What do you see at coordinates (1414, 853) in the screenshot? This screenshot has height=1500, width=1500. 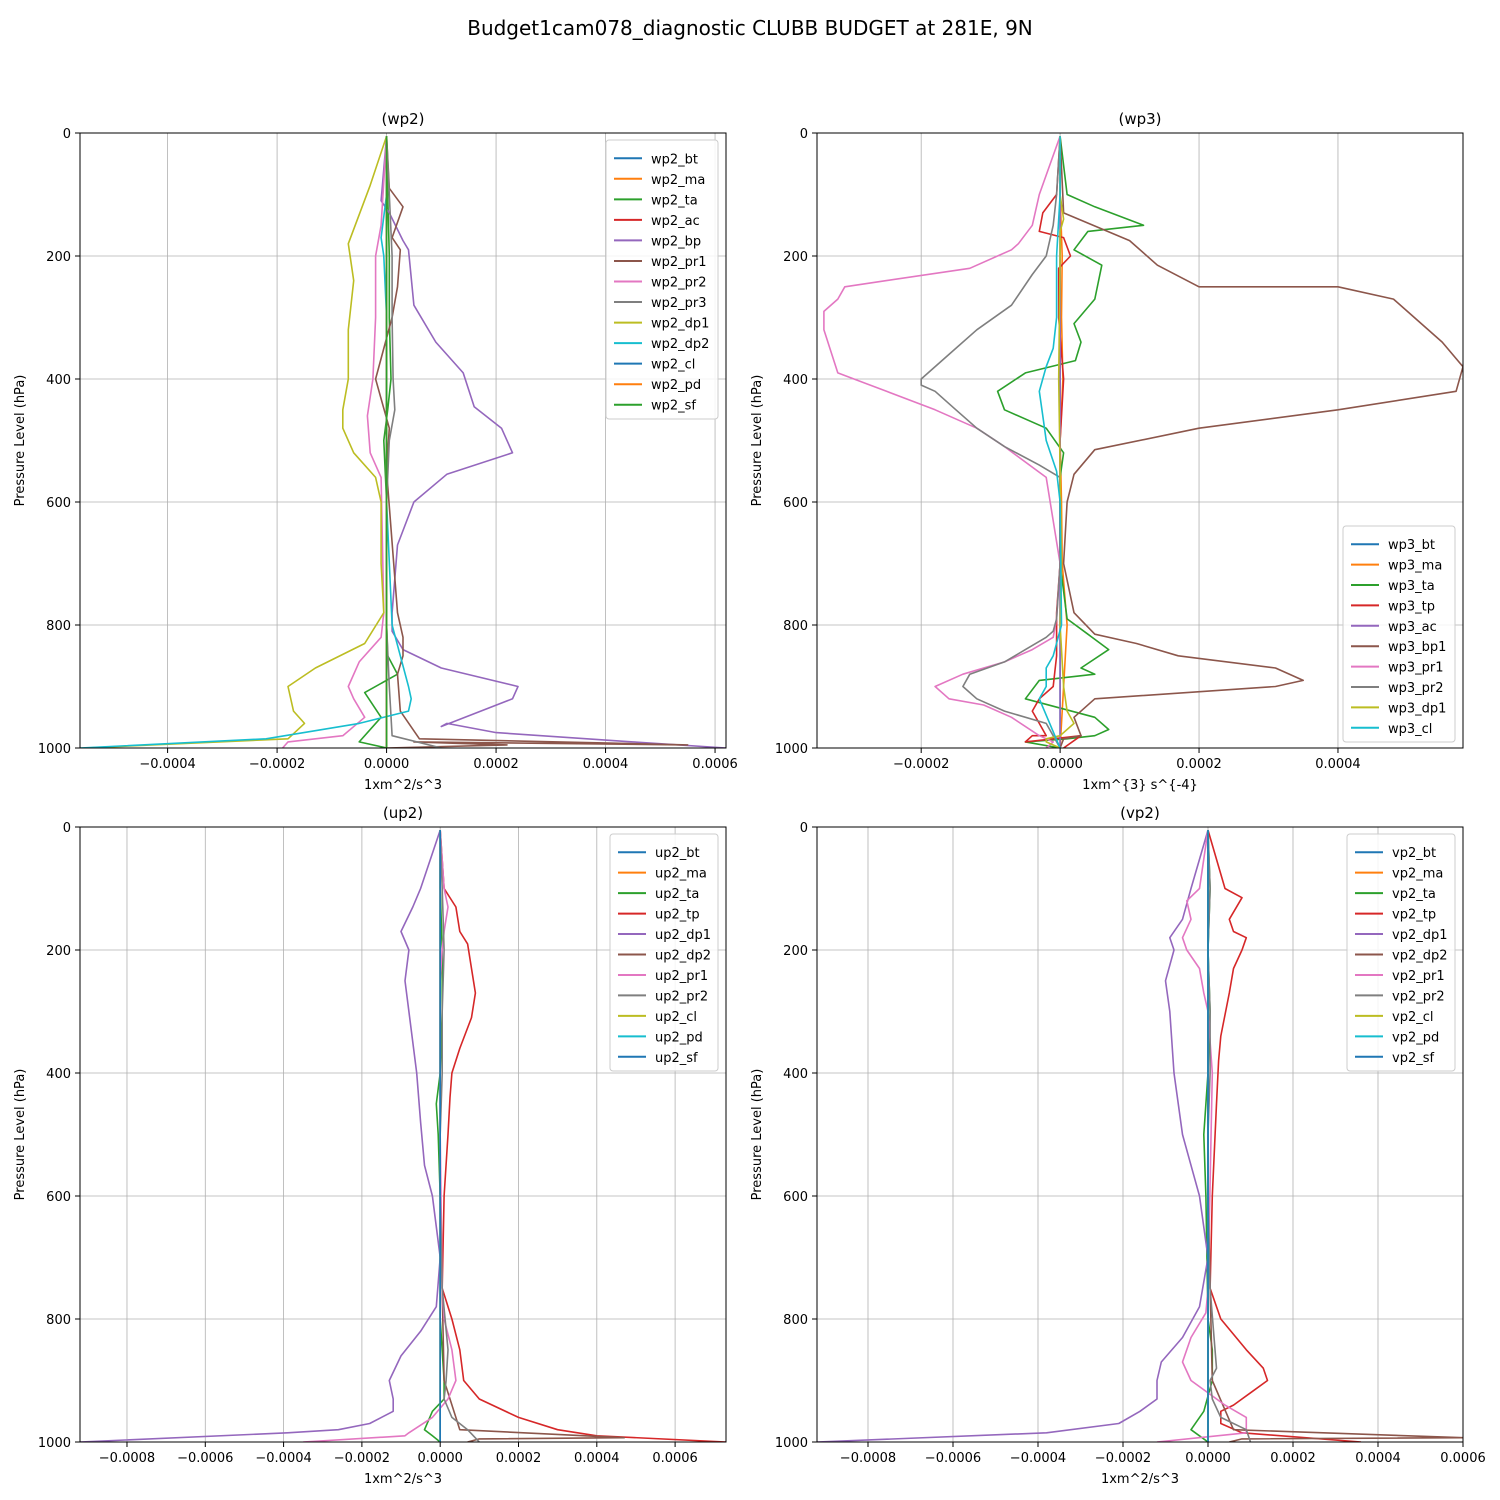 I see `legend-label: vp2_bt` at bounding box center [1414, 853].